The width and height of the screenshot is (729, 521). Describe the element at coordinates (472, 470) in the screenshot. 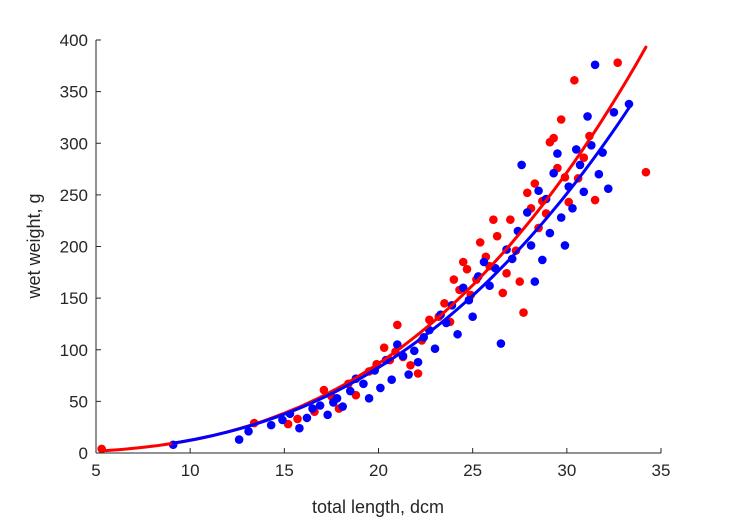

I see `x-tick-label: 25` at that location.